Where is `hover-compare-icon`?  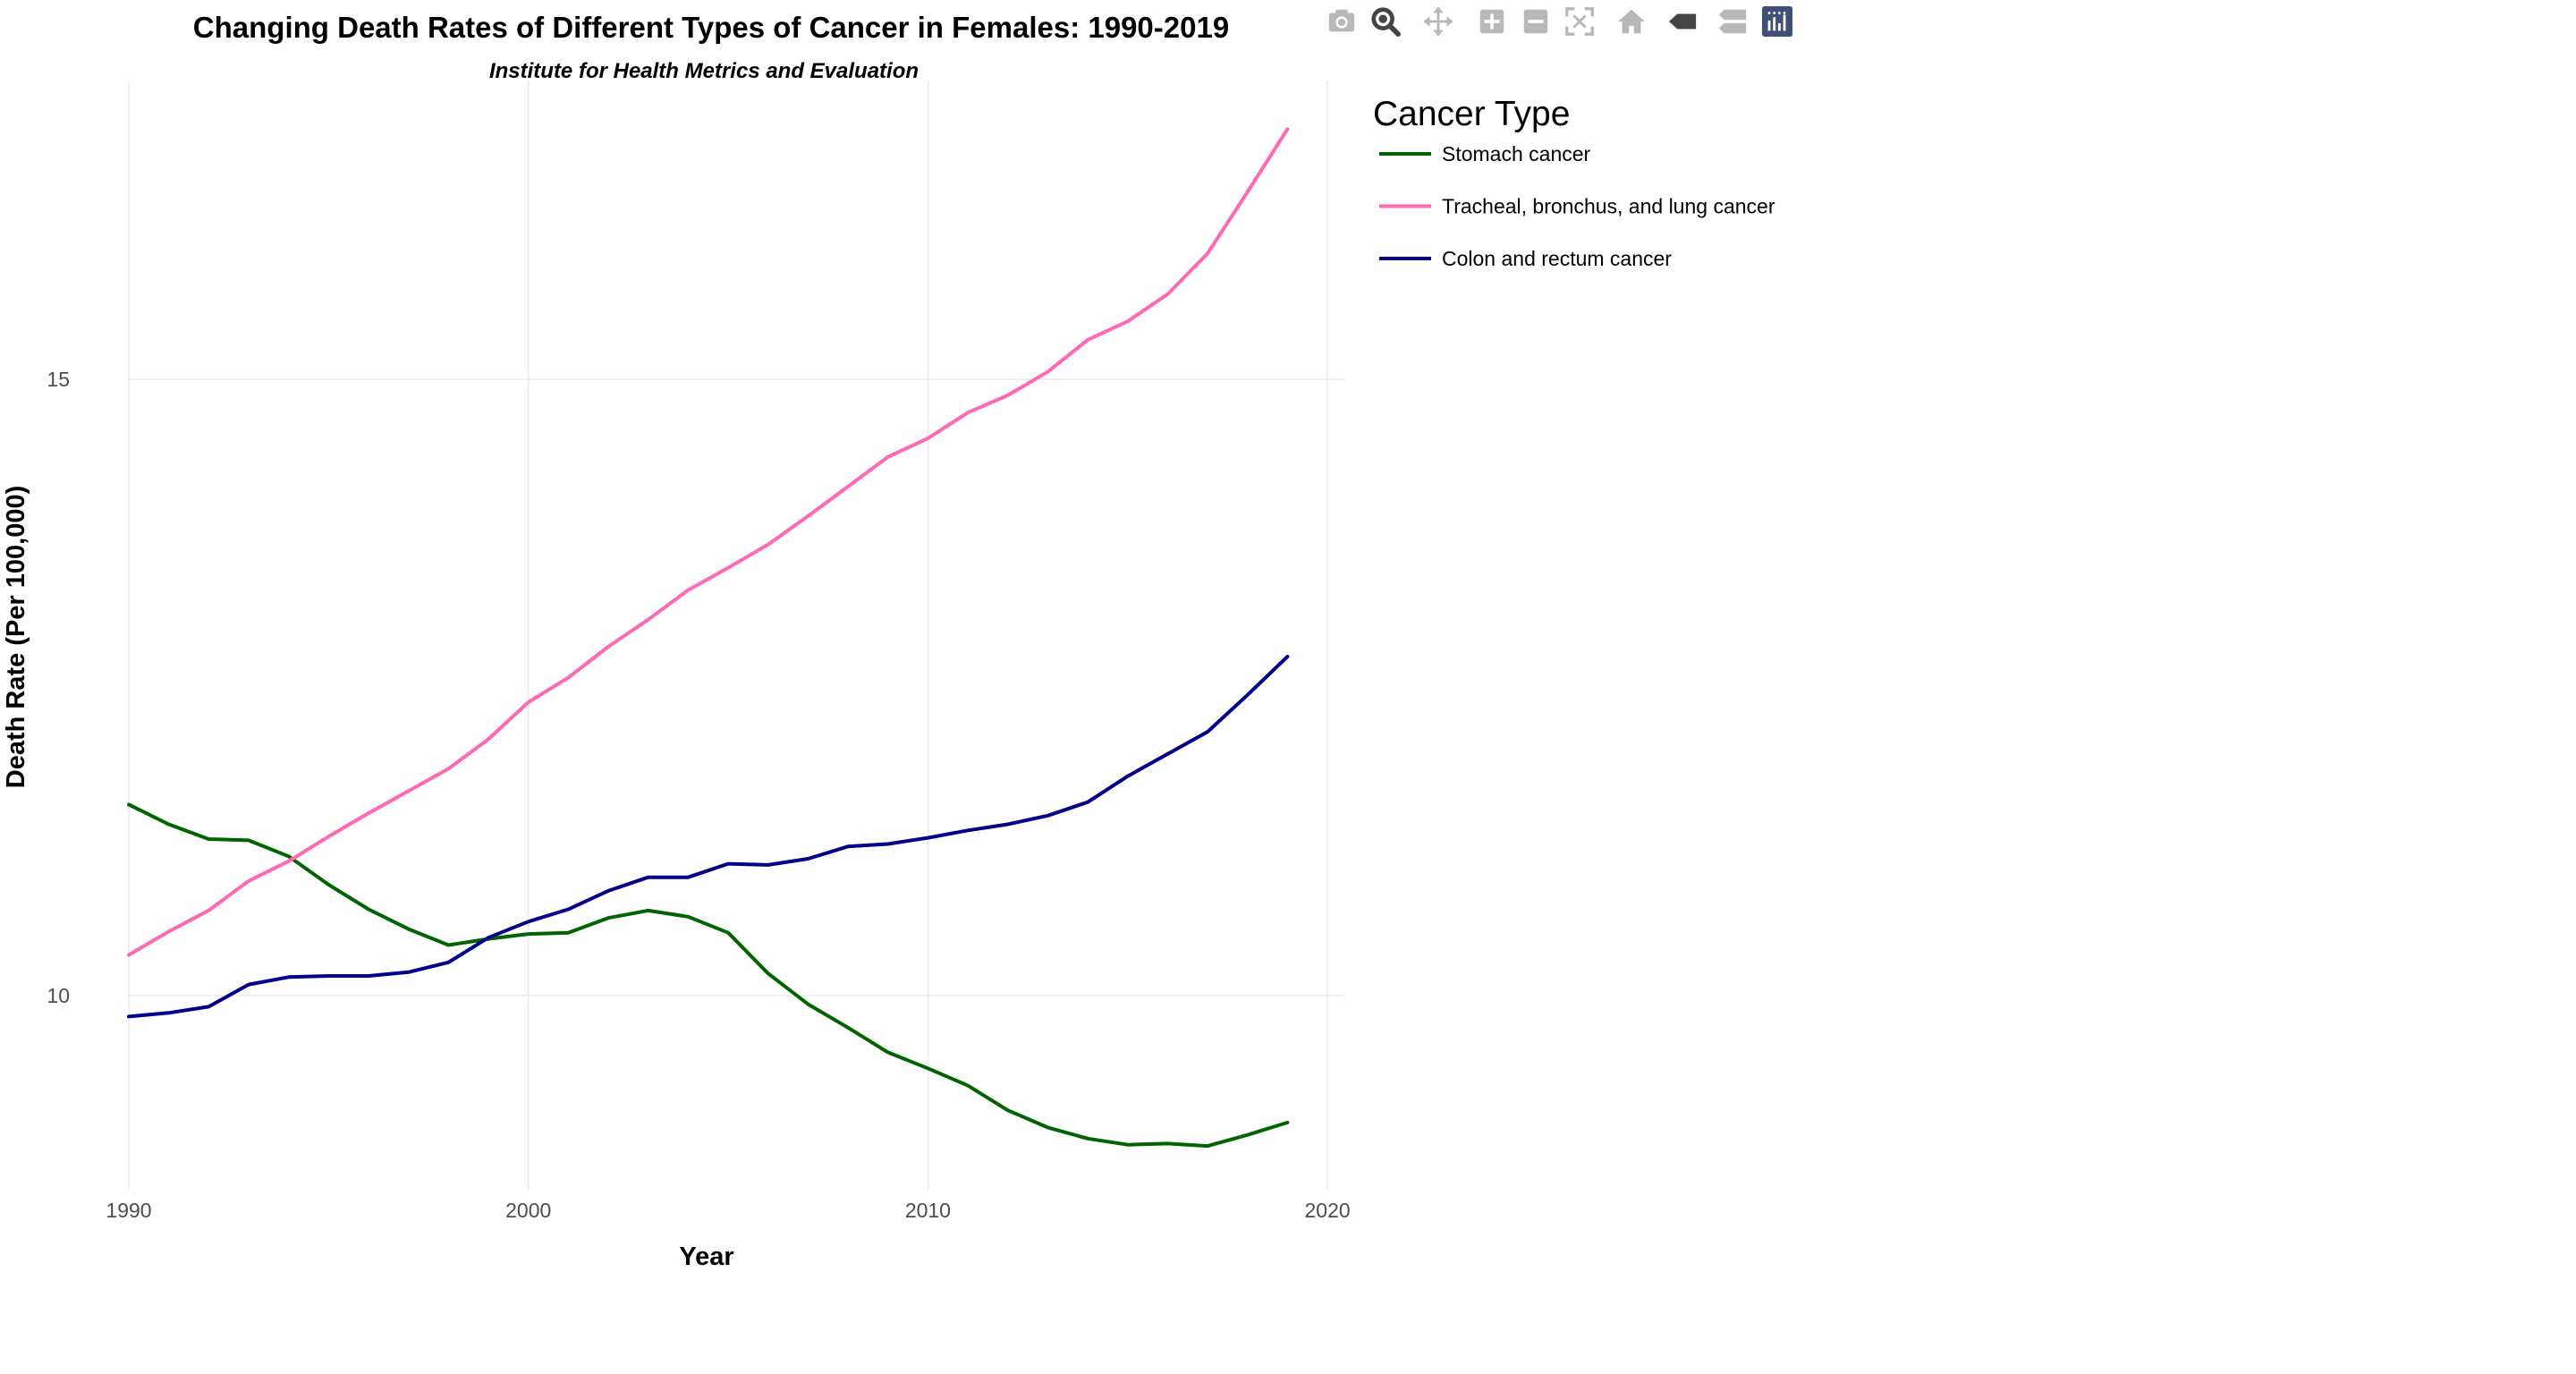 hover-compare-icon is located at coordinates (1732, 21).